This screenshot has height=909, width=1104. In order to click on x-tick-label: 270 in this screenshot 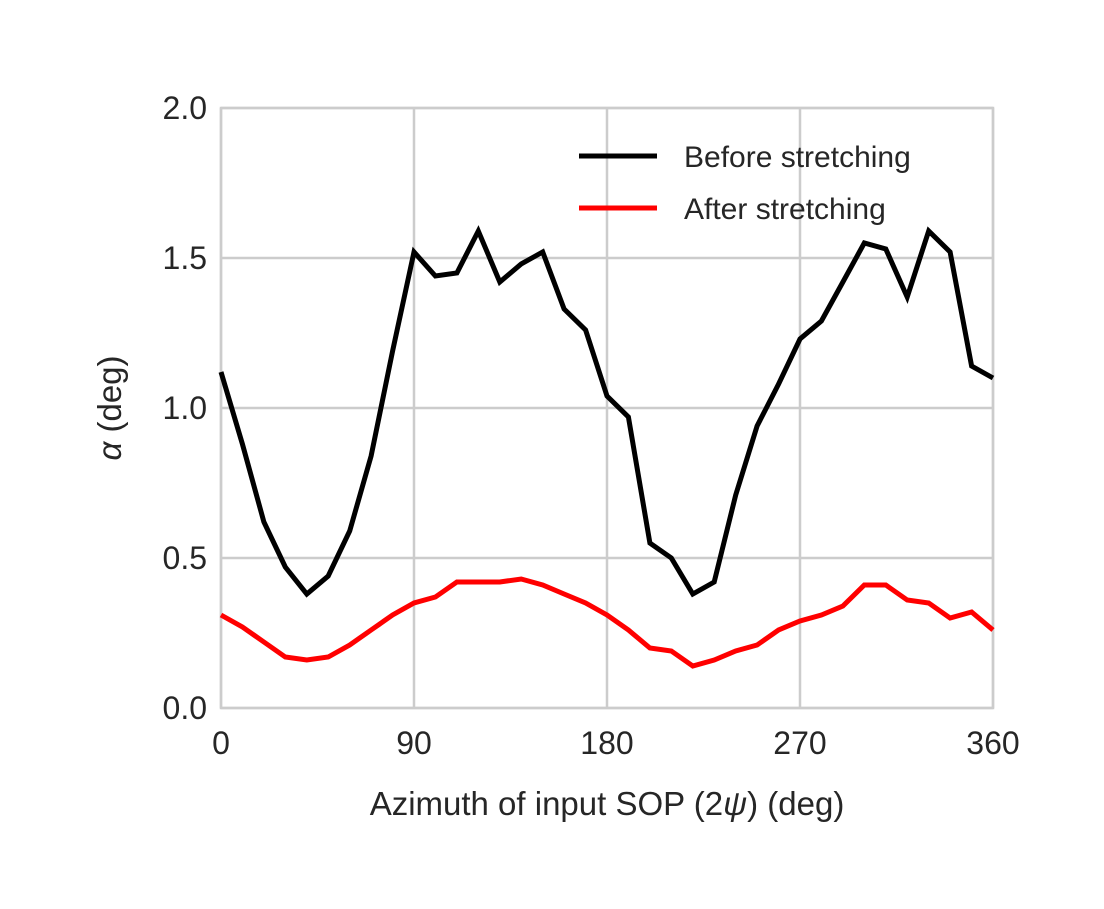, I will do `click(799, 743)`.